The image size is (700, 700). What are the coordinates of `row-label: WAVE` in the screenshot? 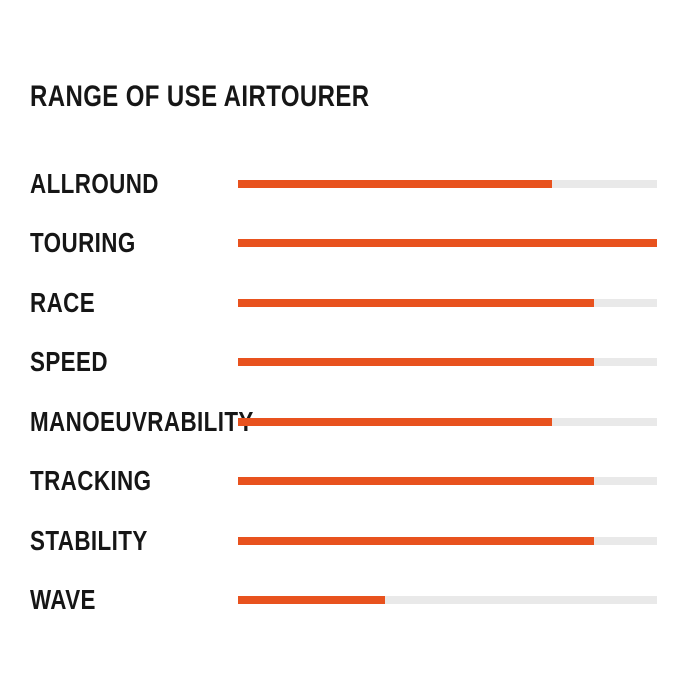 It's located at (63, 600).